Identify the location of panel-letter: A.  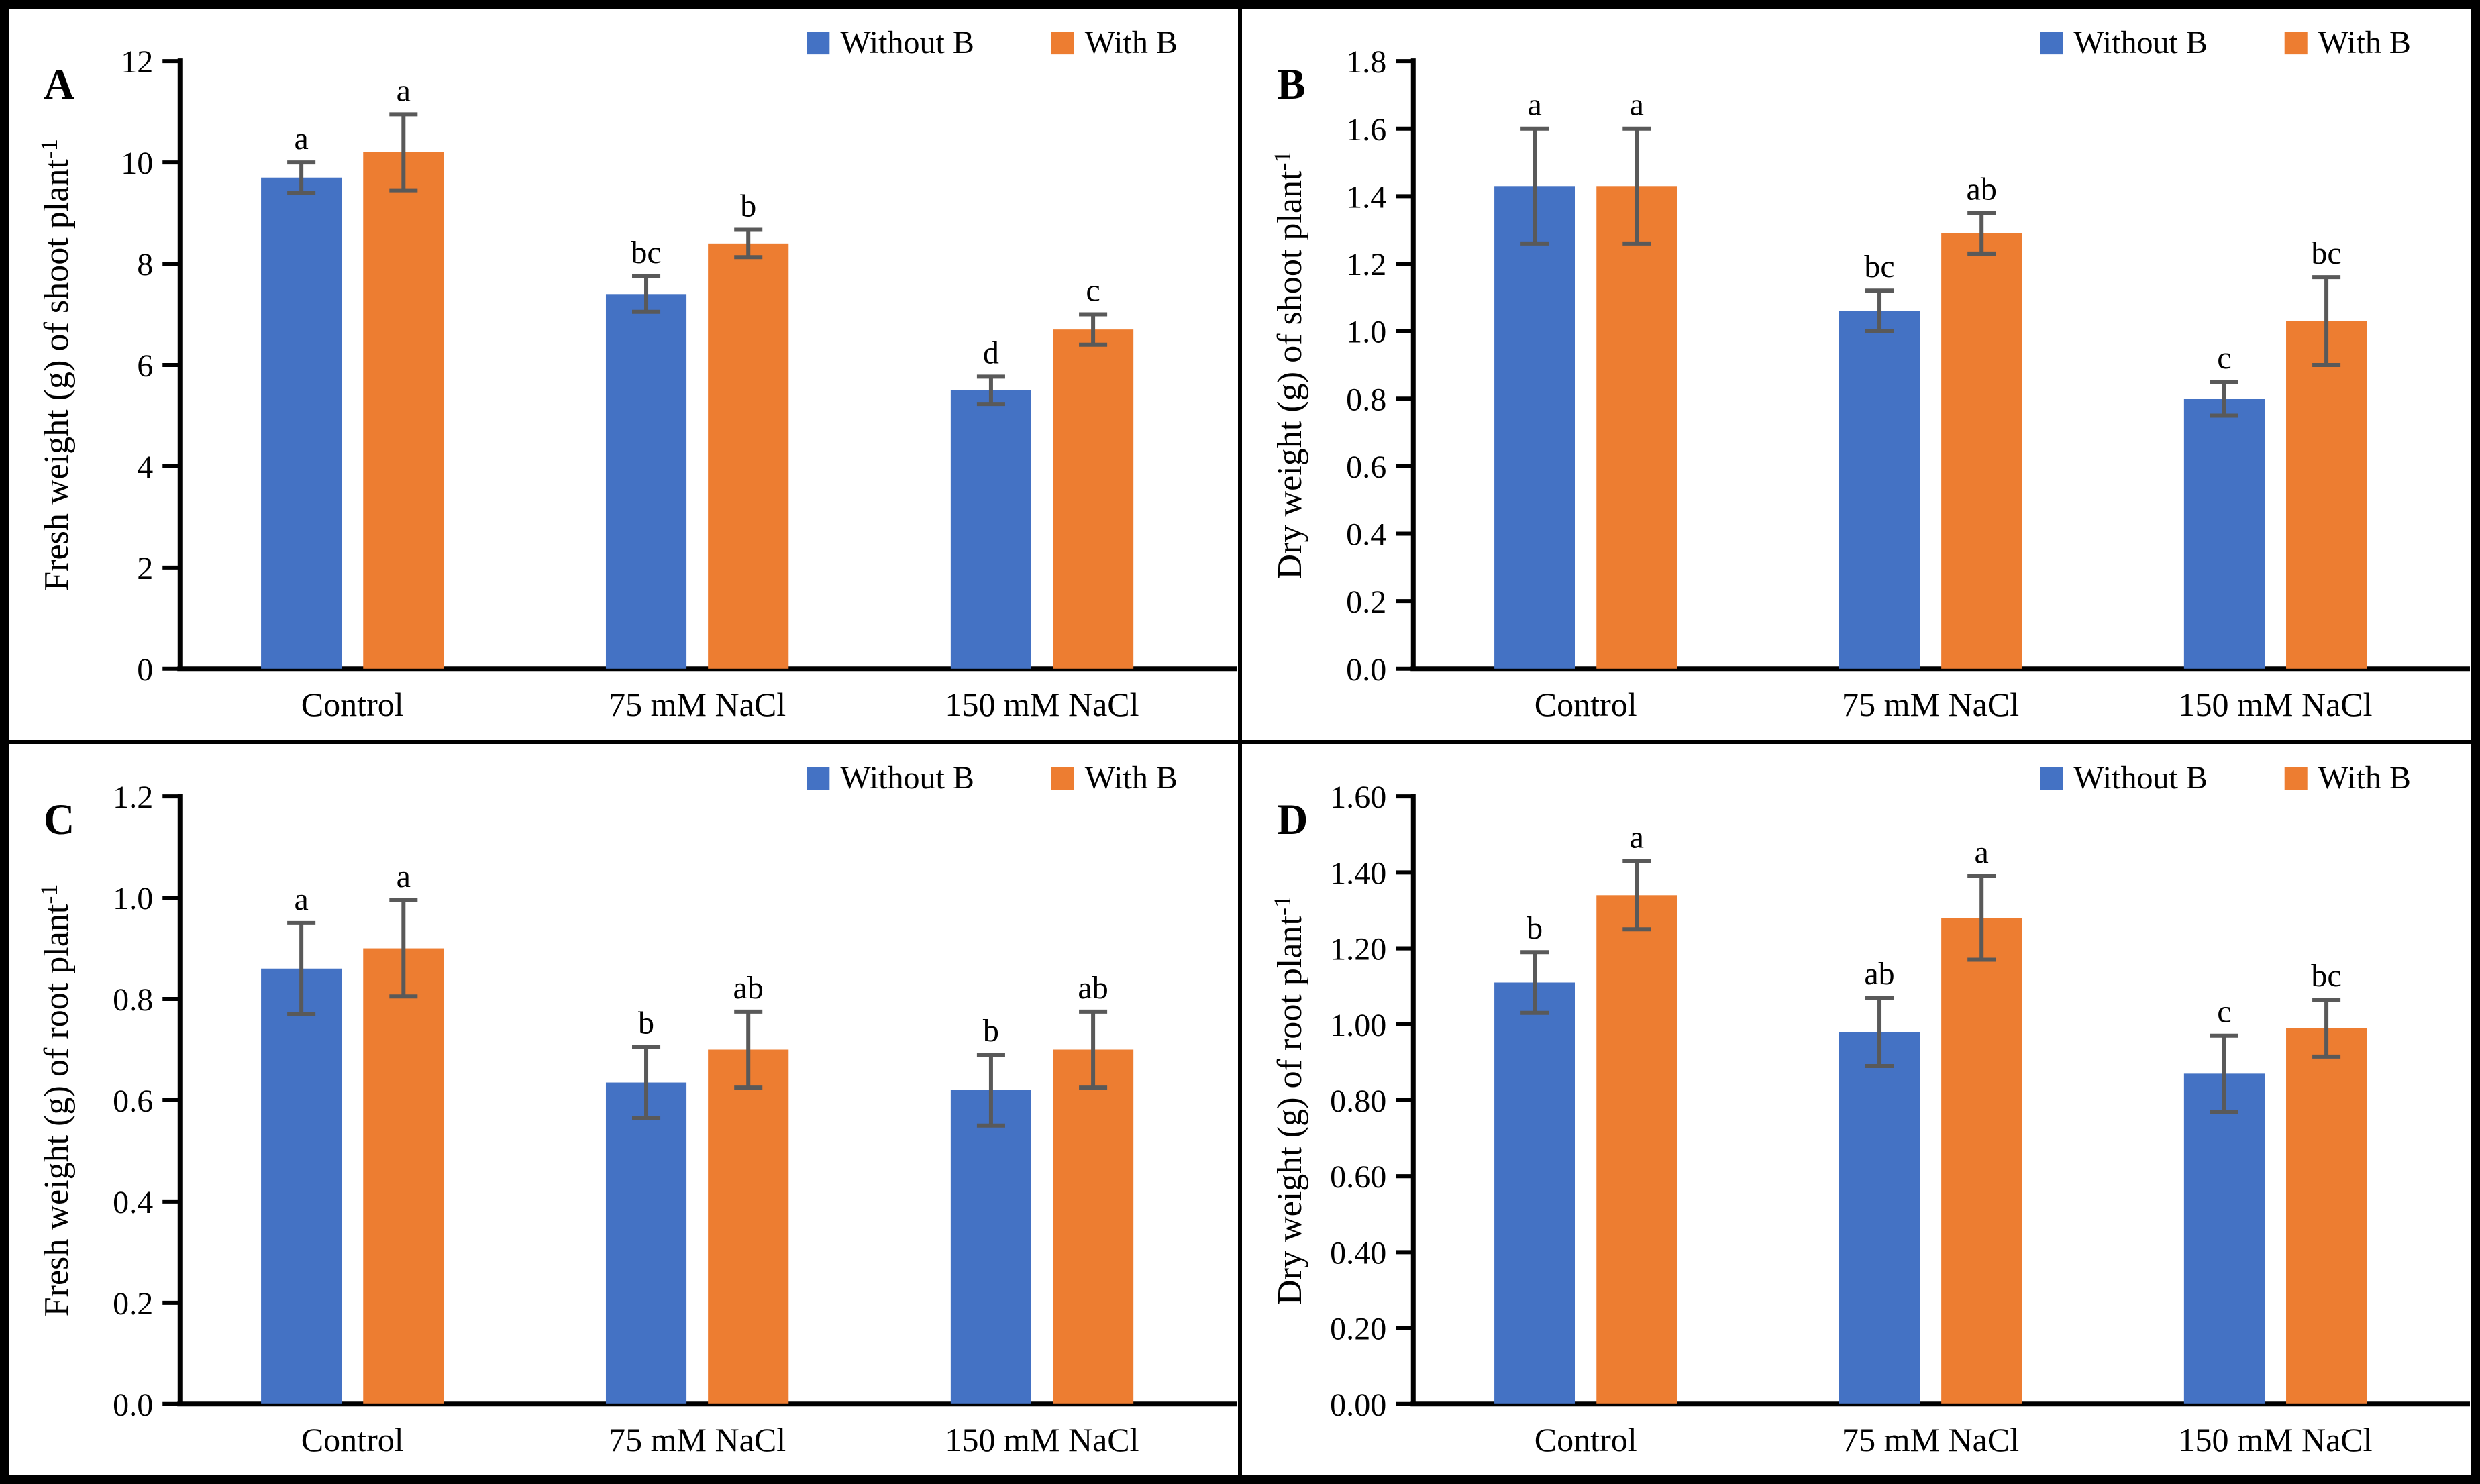
(59, 84).